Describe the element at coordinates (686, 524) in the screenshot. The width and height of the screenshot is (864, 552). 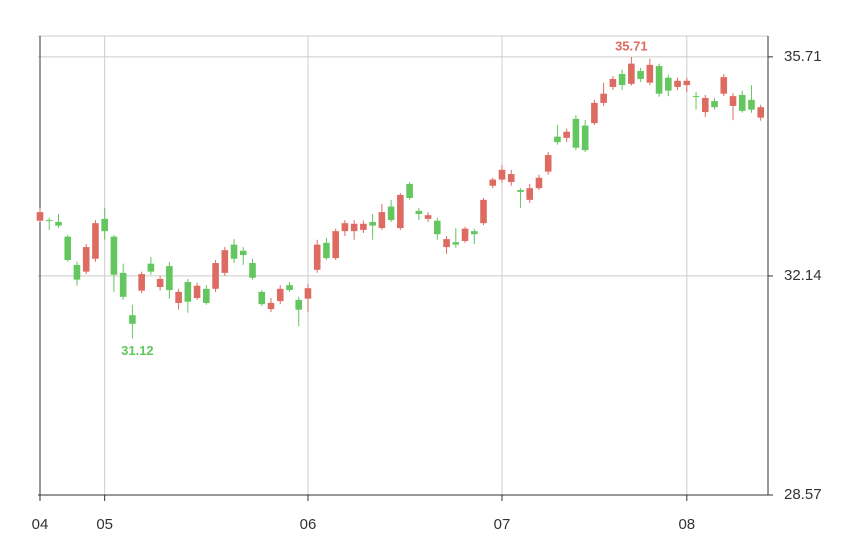
I see `x-tick-label: 08` at that location.